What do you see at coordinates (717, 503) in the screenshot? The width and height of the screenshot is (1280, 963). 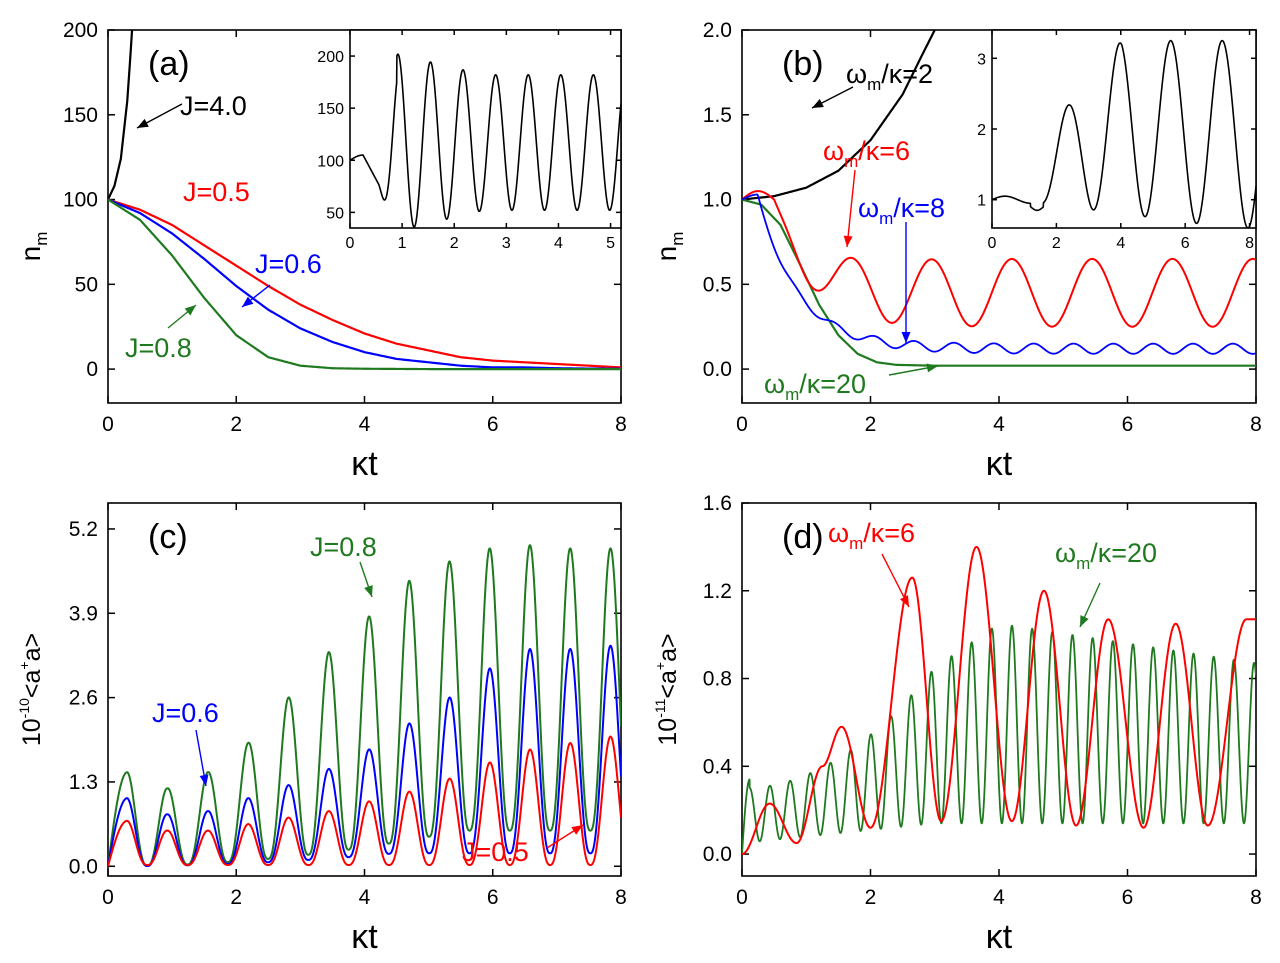 I see `y-tick-label: 1.6` at bounding box center [717, 503].